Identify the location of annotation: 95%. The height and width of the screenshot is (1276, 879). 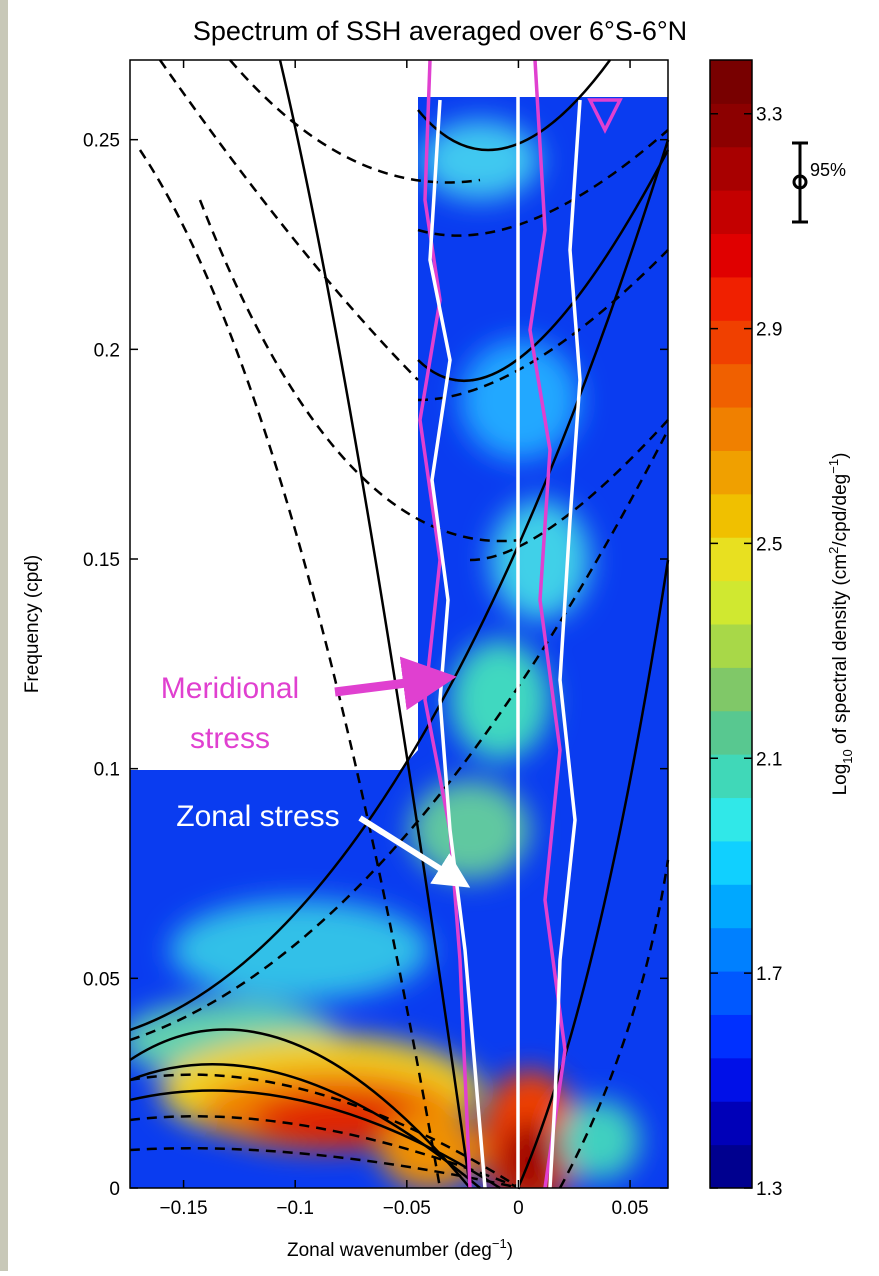
(828, 170).